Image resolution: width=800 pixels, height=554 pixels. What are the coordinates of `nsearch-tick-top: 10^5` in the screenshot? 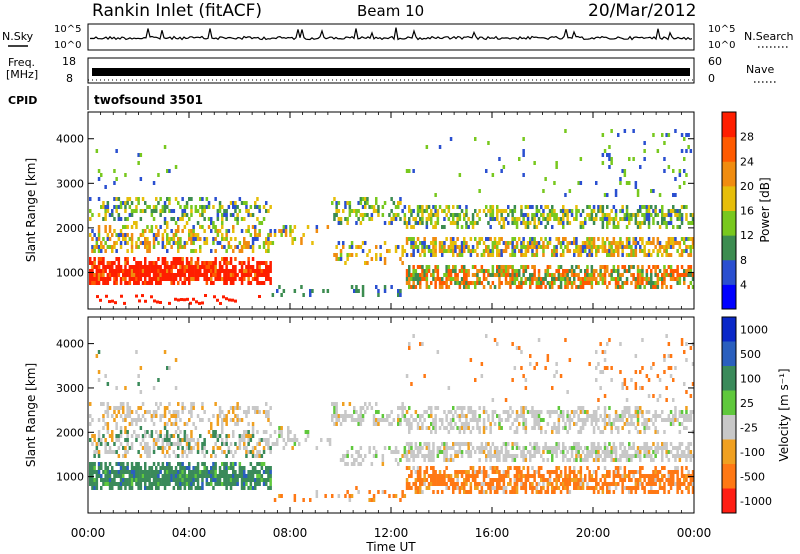 It's located at (721, 29).